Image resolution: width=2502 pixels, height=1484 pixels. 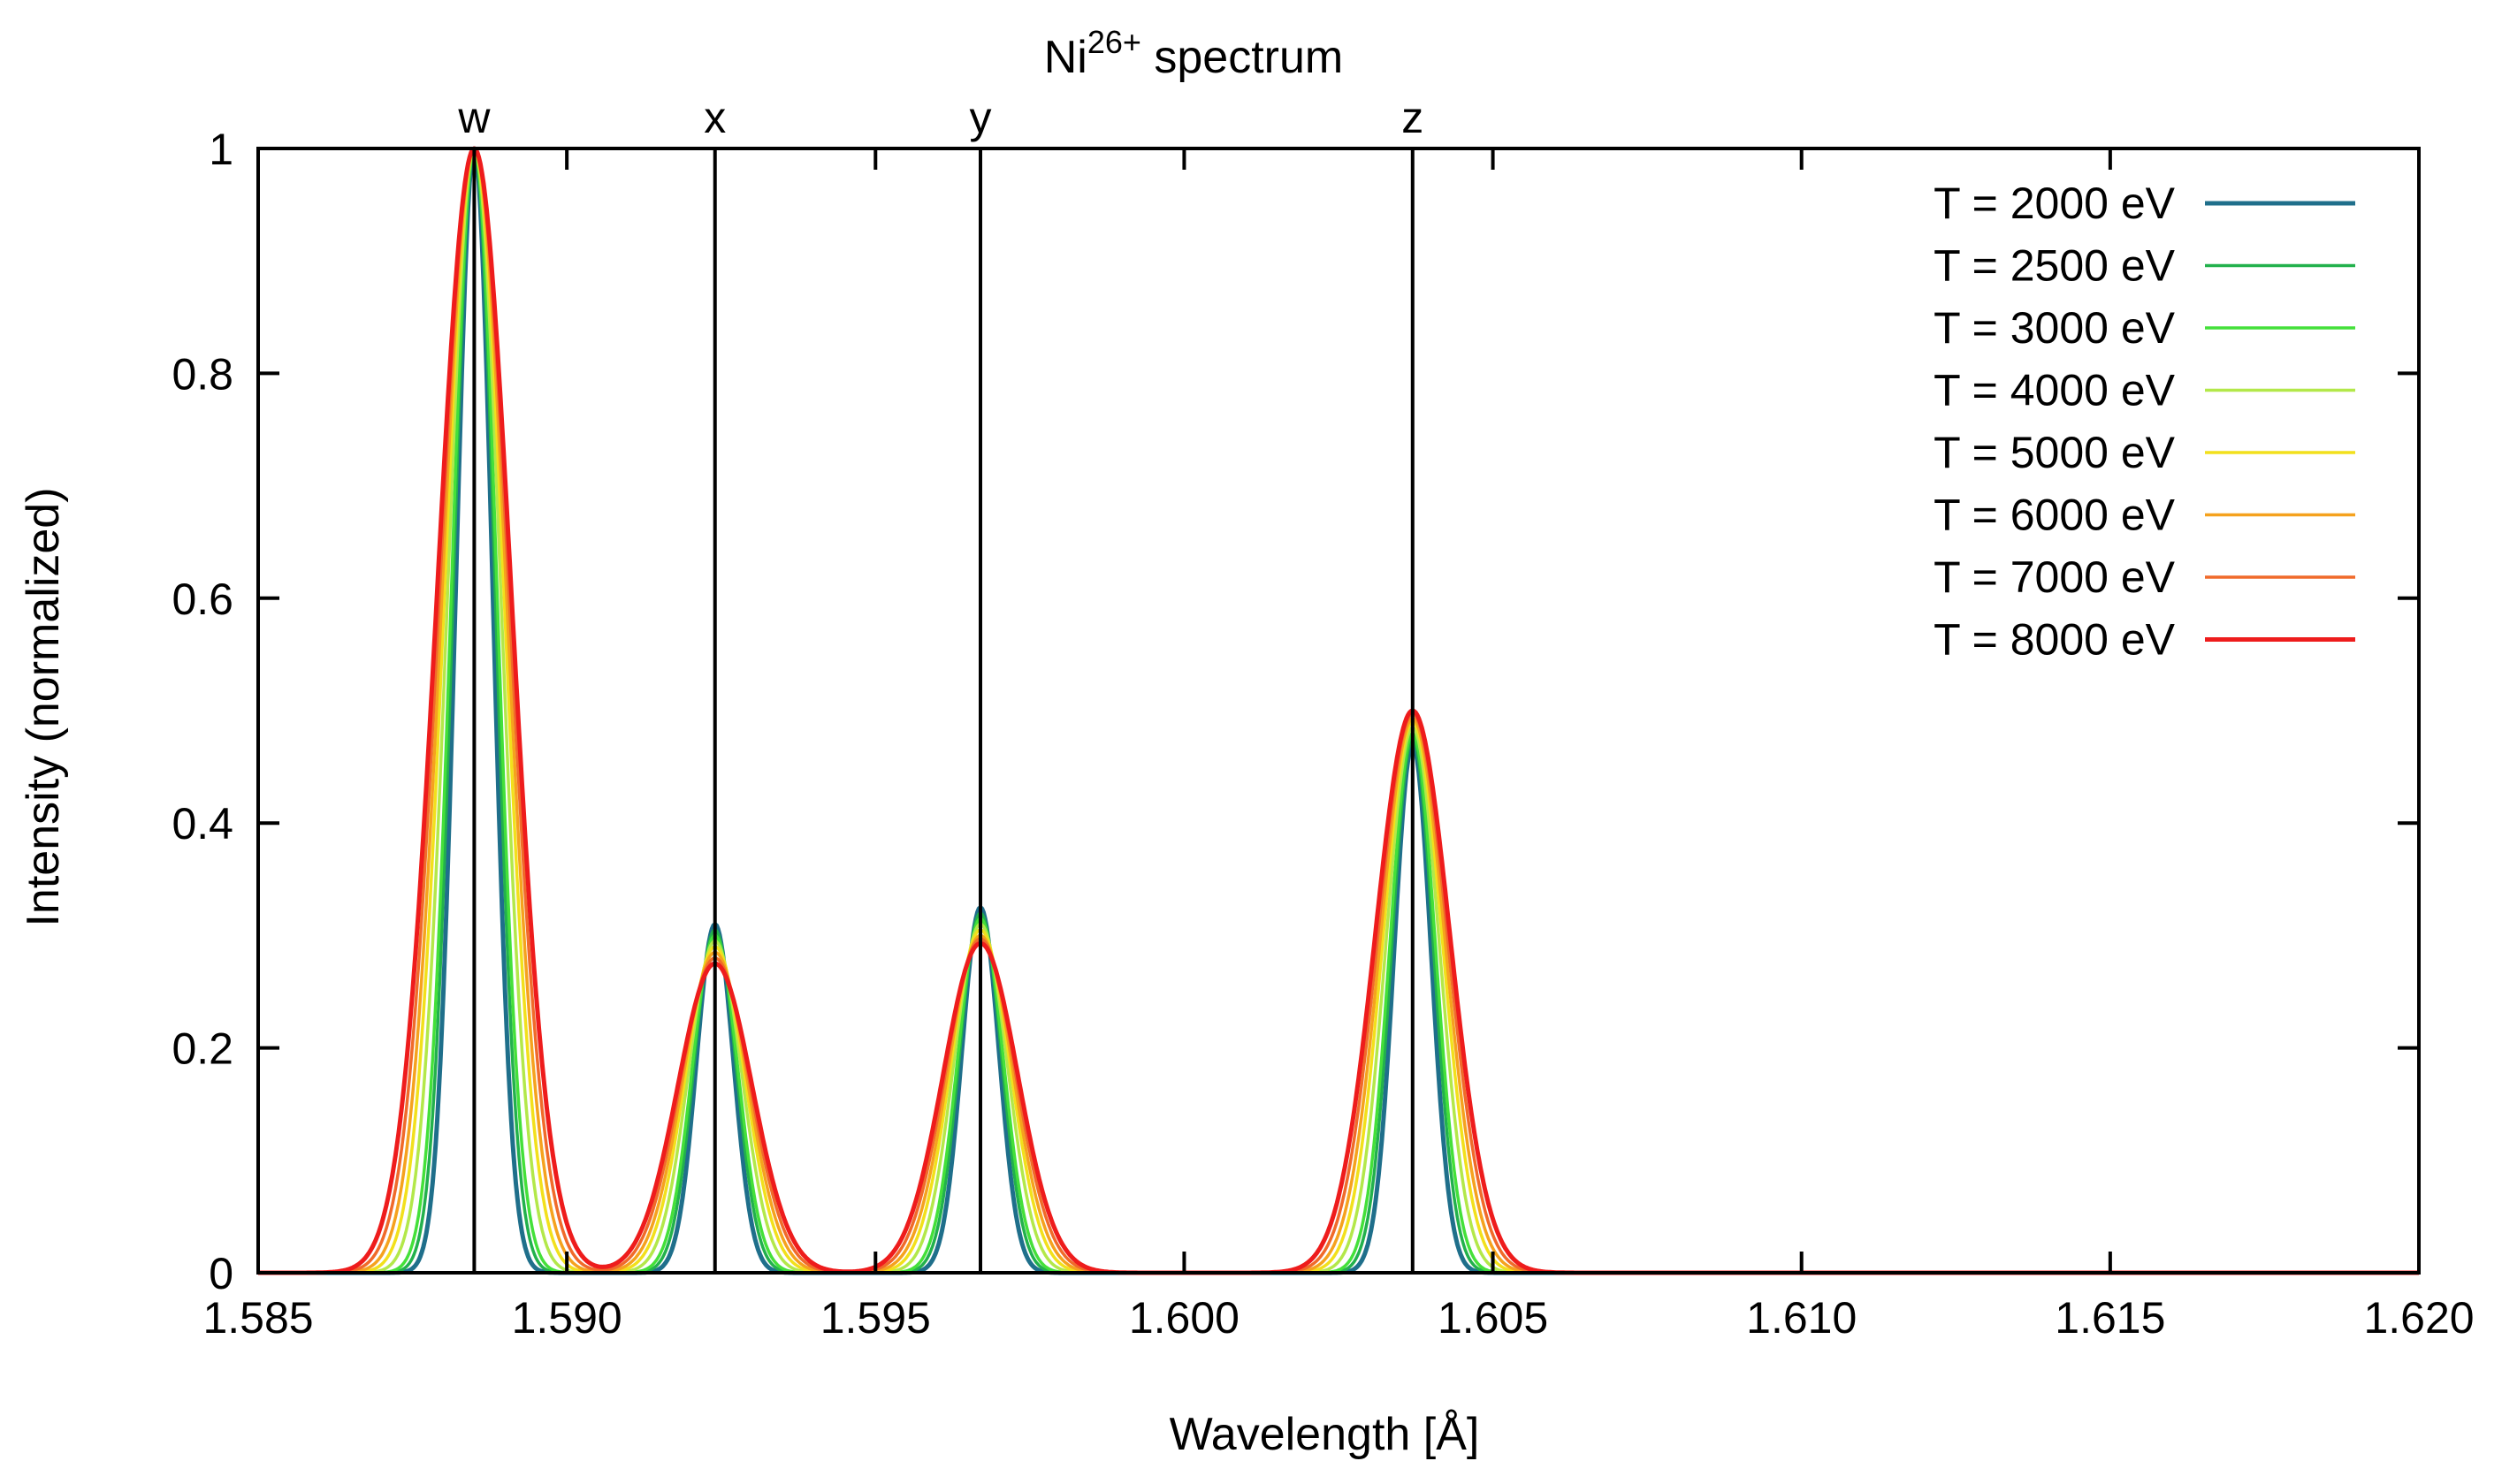 What do you see at coordinates (1493, 1318) in the screenshot?
I see `x-tick-label: 1.605` at bounding box center [1493, 1318].